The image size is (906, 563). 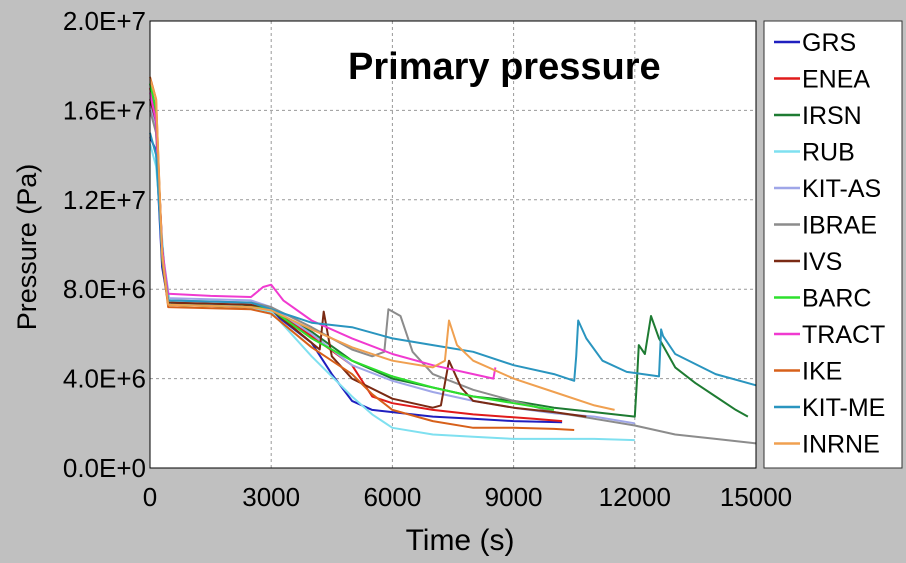 I want to click on x-tick-labels: 0 3000 6000 9000 12000 15000, so click(x=467, y=497).